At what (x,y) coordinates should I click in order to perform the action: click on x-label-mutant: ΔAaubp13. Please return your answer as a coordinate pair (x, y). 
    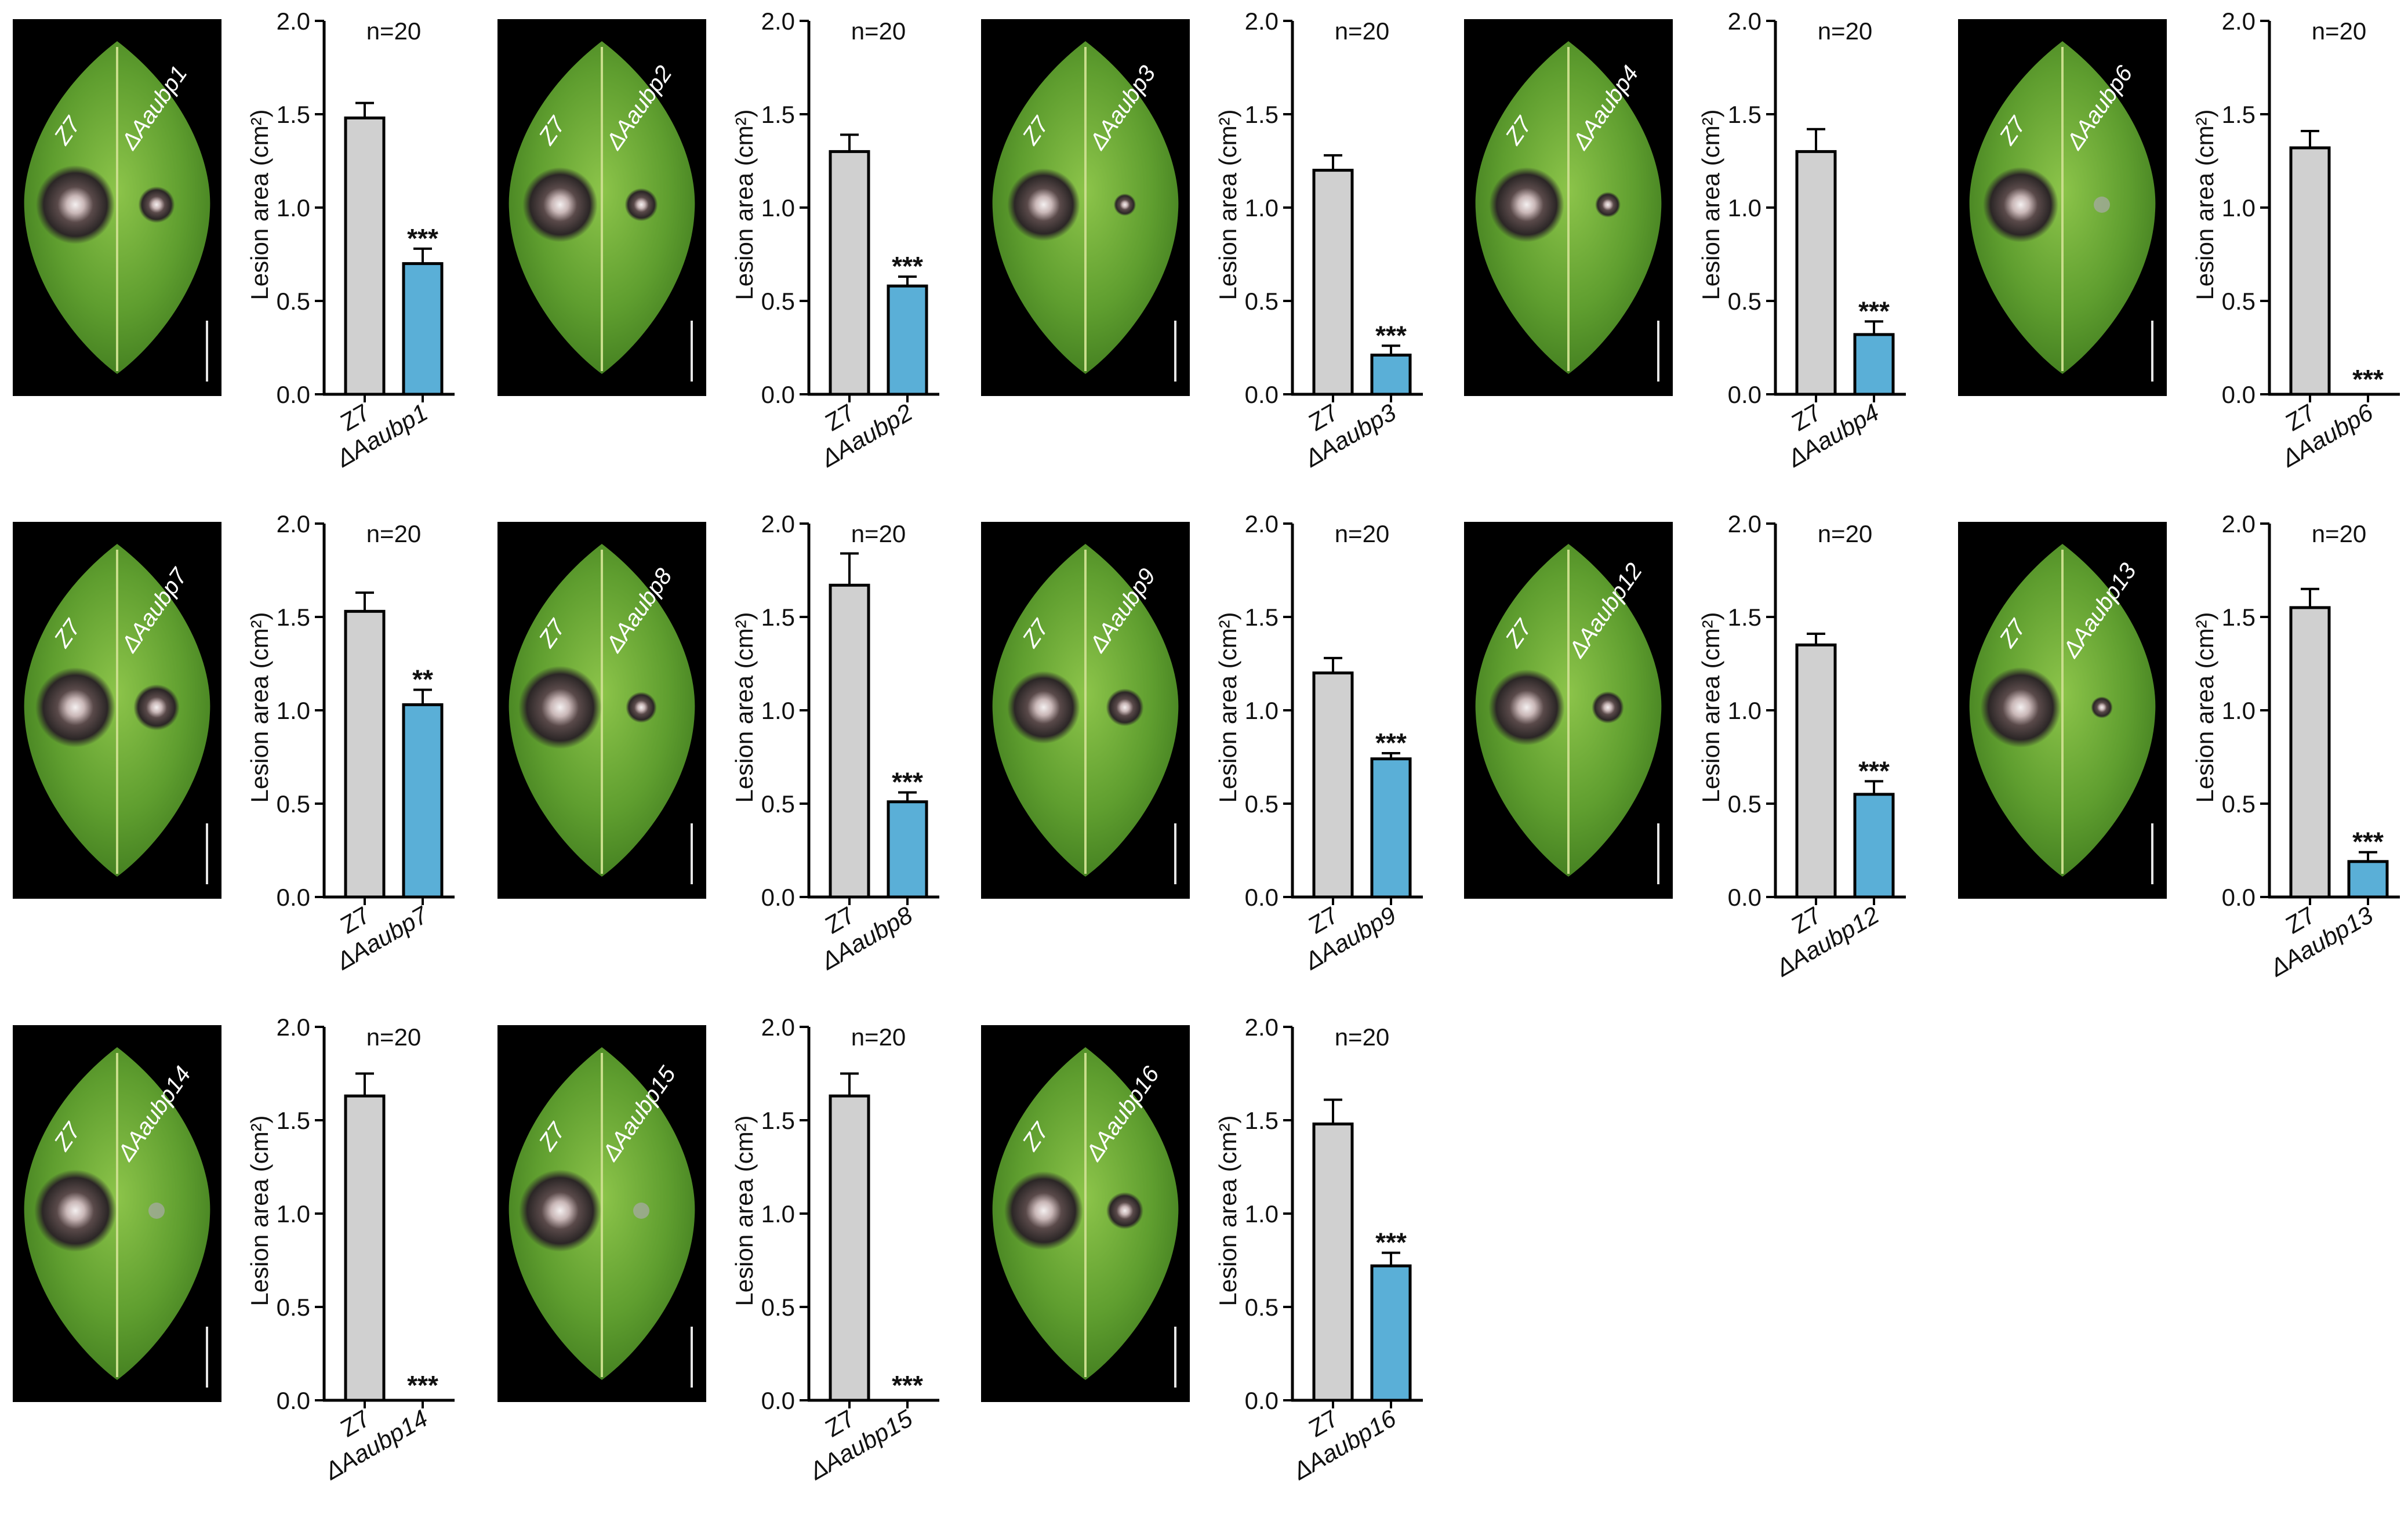
    Looking at the image, I should click on (2321, 942).